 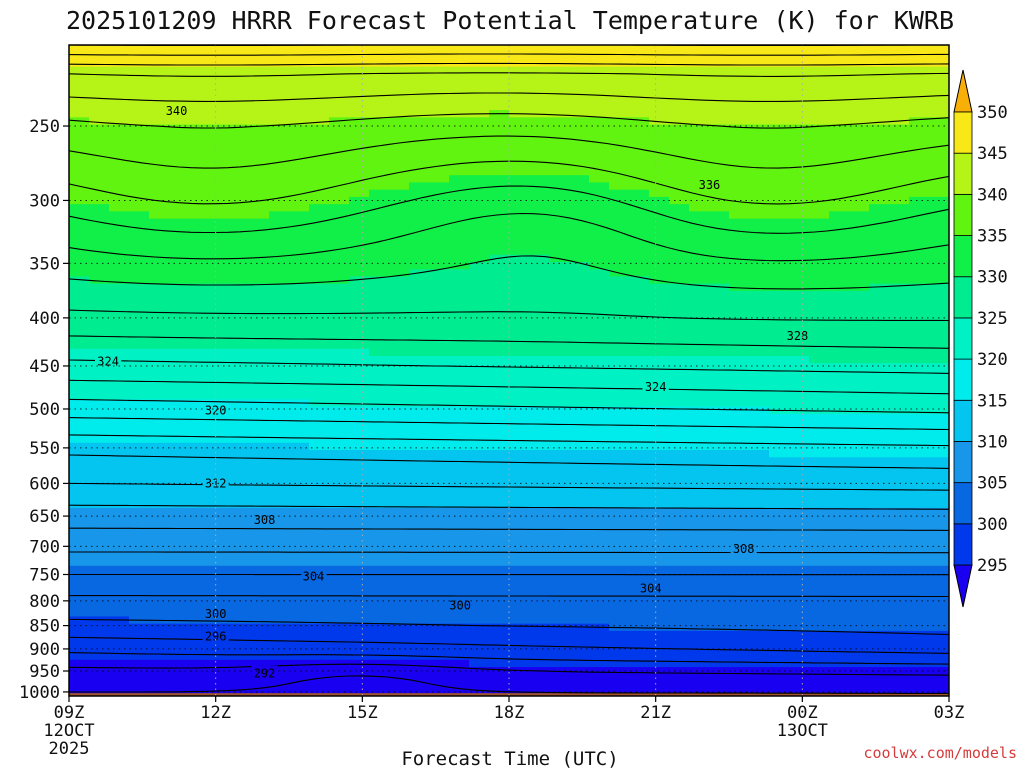 I want to click on contour-label: 300, so click(x=460, y=605).